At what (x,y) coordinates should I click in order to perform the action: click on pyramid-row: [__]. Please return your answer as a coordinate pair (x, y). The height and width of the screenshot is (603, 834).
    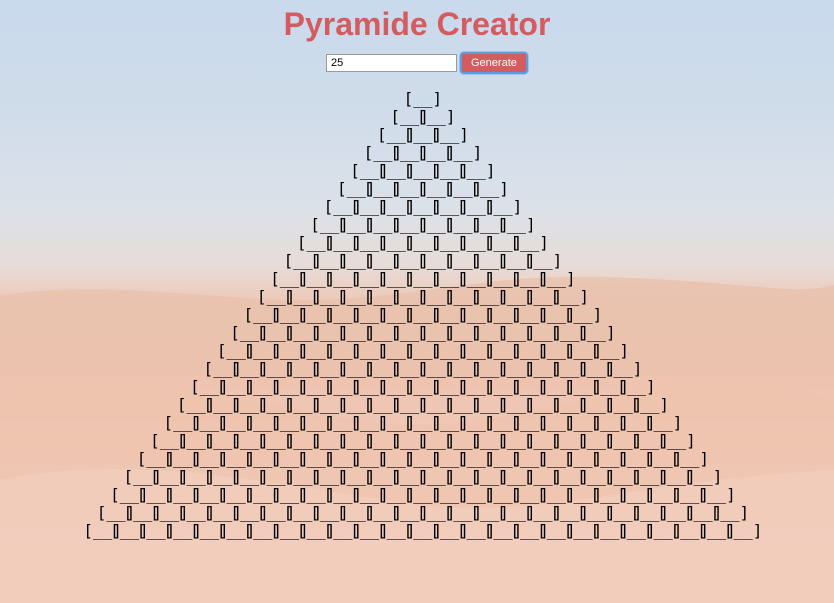
    Looking at the image, I should click on (417, 99).